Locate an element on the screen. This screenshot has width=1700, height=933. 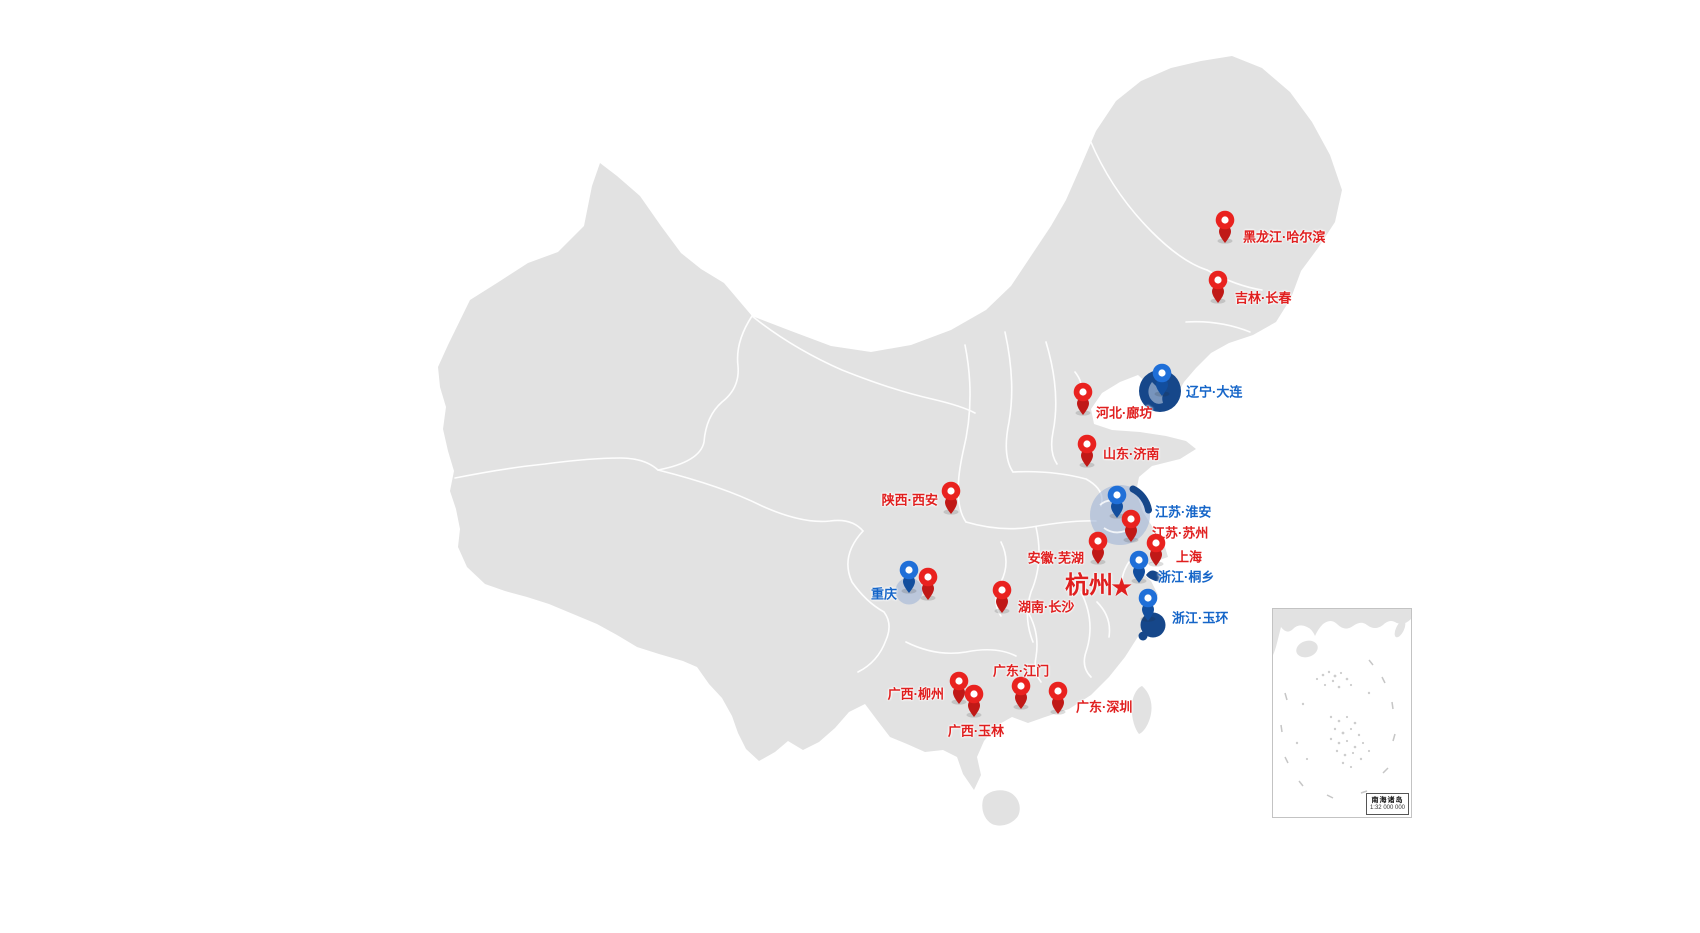
south-china-sea-inset-map is located at coordinates (1342, 704).